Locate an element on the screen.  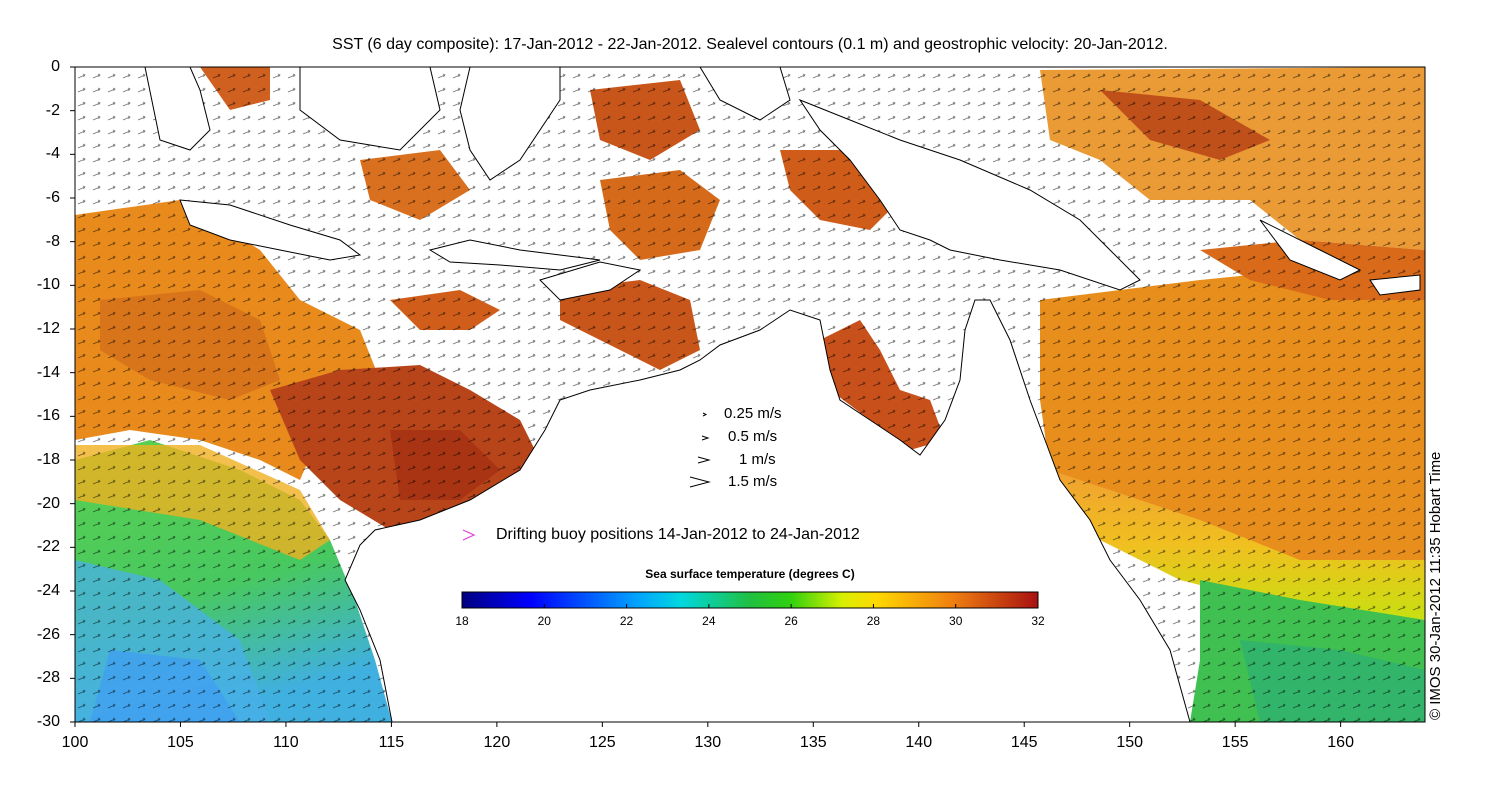
colorbar-title: Sea surface temperature (degrees C) is located at coordinates (750, 574).